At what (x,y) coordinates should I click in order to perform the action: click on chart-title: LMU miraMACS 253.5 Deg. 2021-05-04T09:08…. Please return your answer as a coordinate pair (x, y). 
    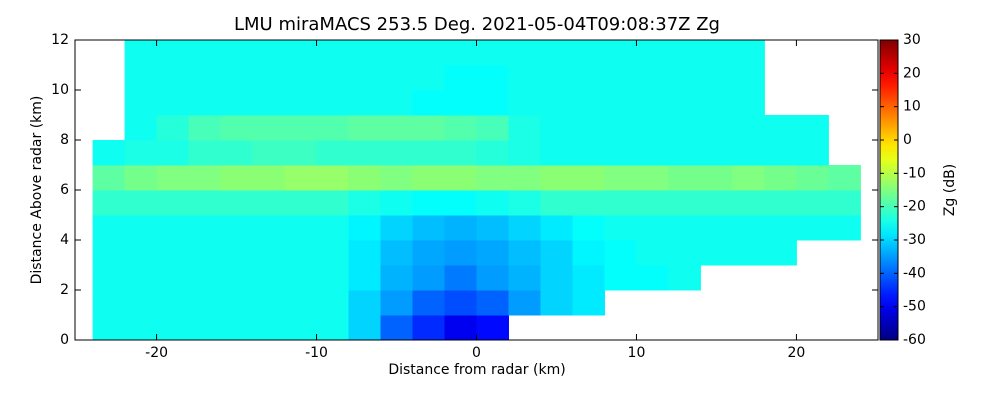
    Looking at the image, I should click on (477, 24).